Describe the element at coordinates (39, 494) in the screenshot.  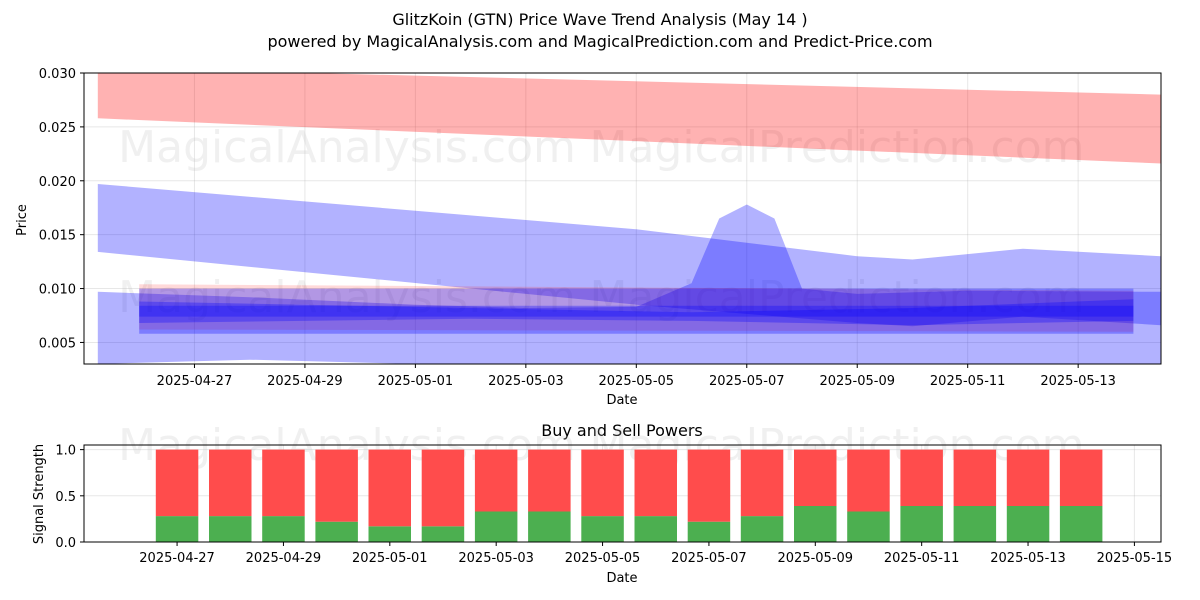
I see `signal-y-axis-label: Signal Strength` at that location.